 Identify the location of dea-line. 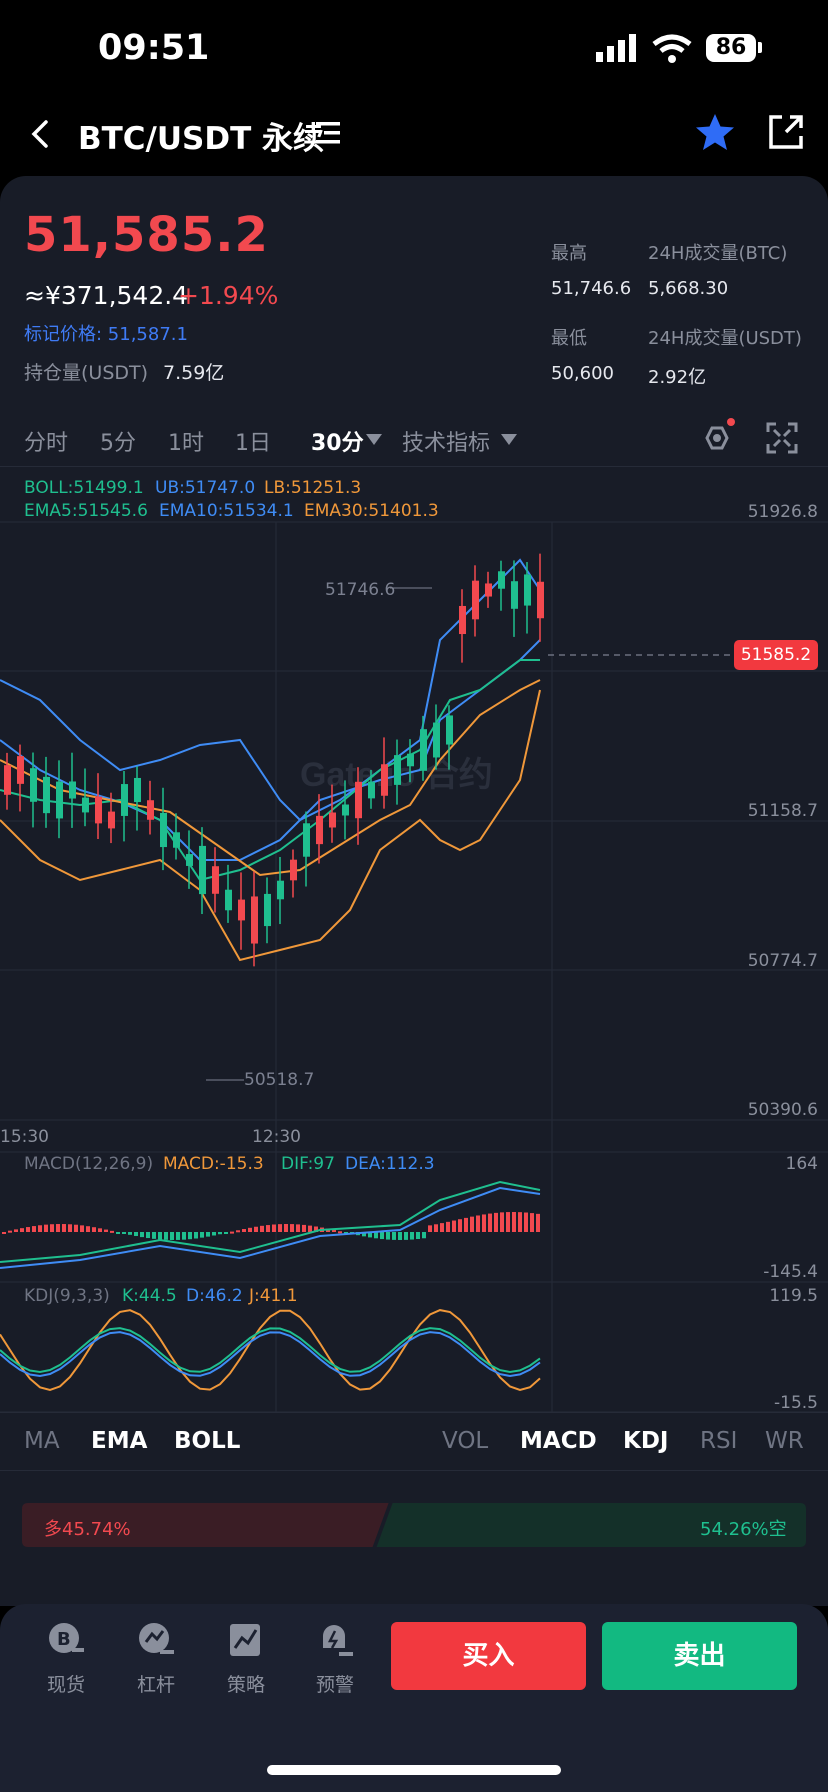
(270, 1227).